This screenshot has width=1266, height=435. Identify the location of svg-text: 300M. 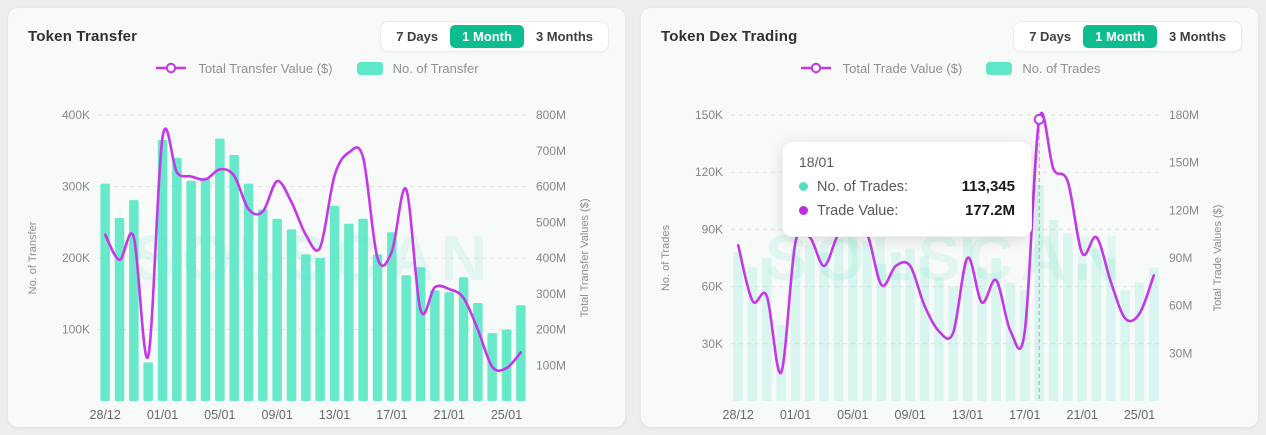
(551, 294).